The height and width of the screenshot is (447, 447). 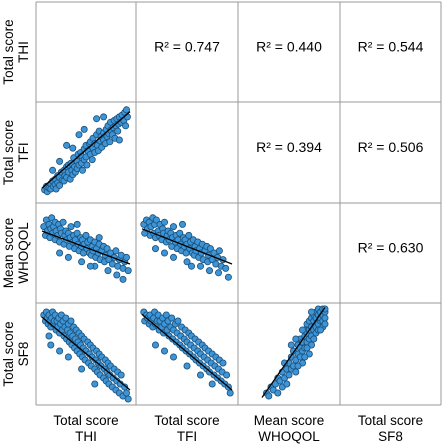 I want to click on r-squared-label-tfi-sf8: R² = 0.506, so click(x=391, y=147).